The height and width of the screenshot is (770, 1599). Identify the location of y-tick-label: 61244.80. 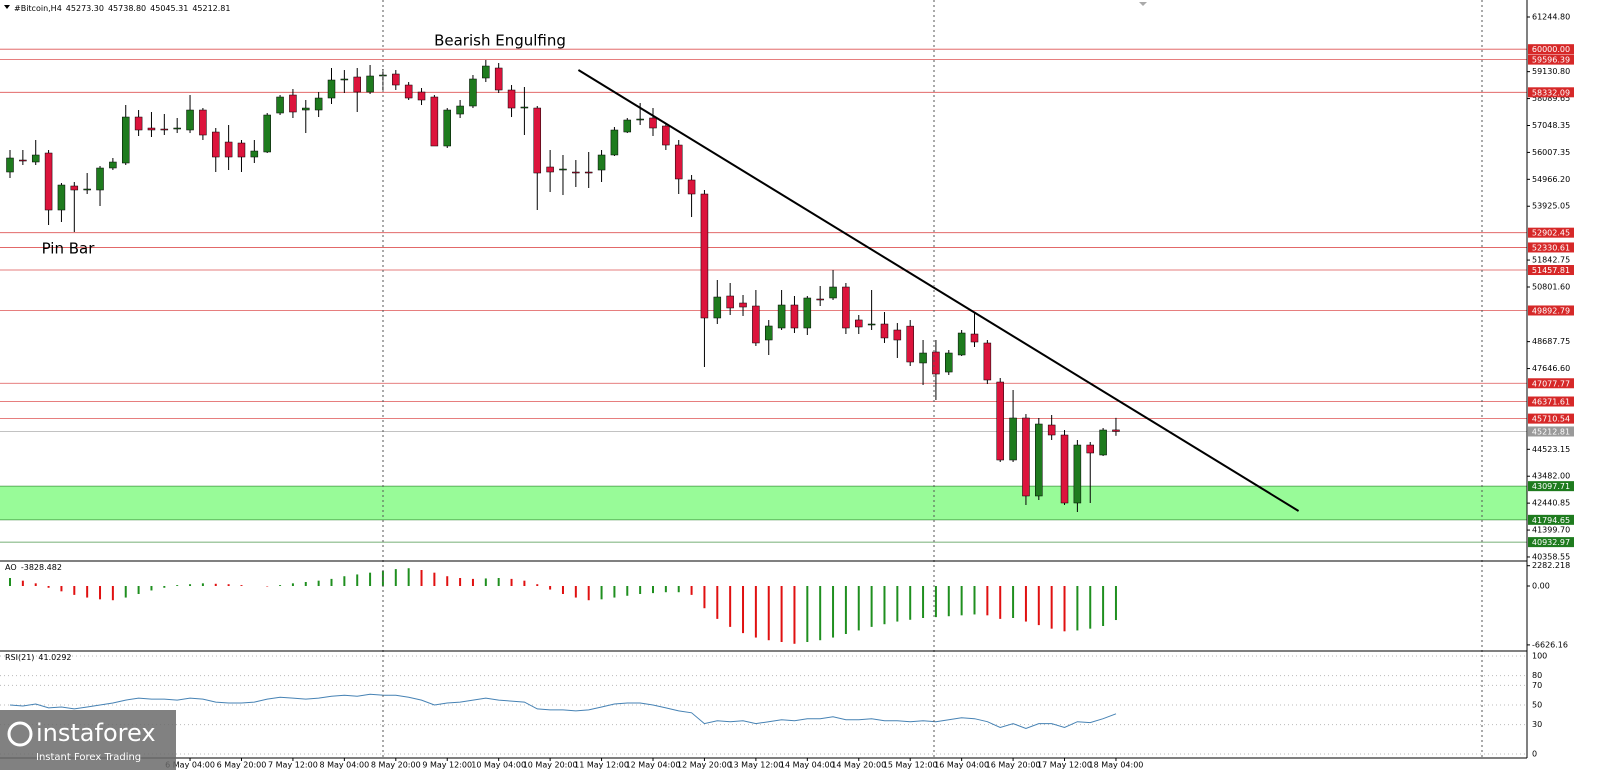
(1551, 17).